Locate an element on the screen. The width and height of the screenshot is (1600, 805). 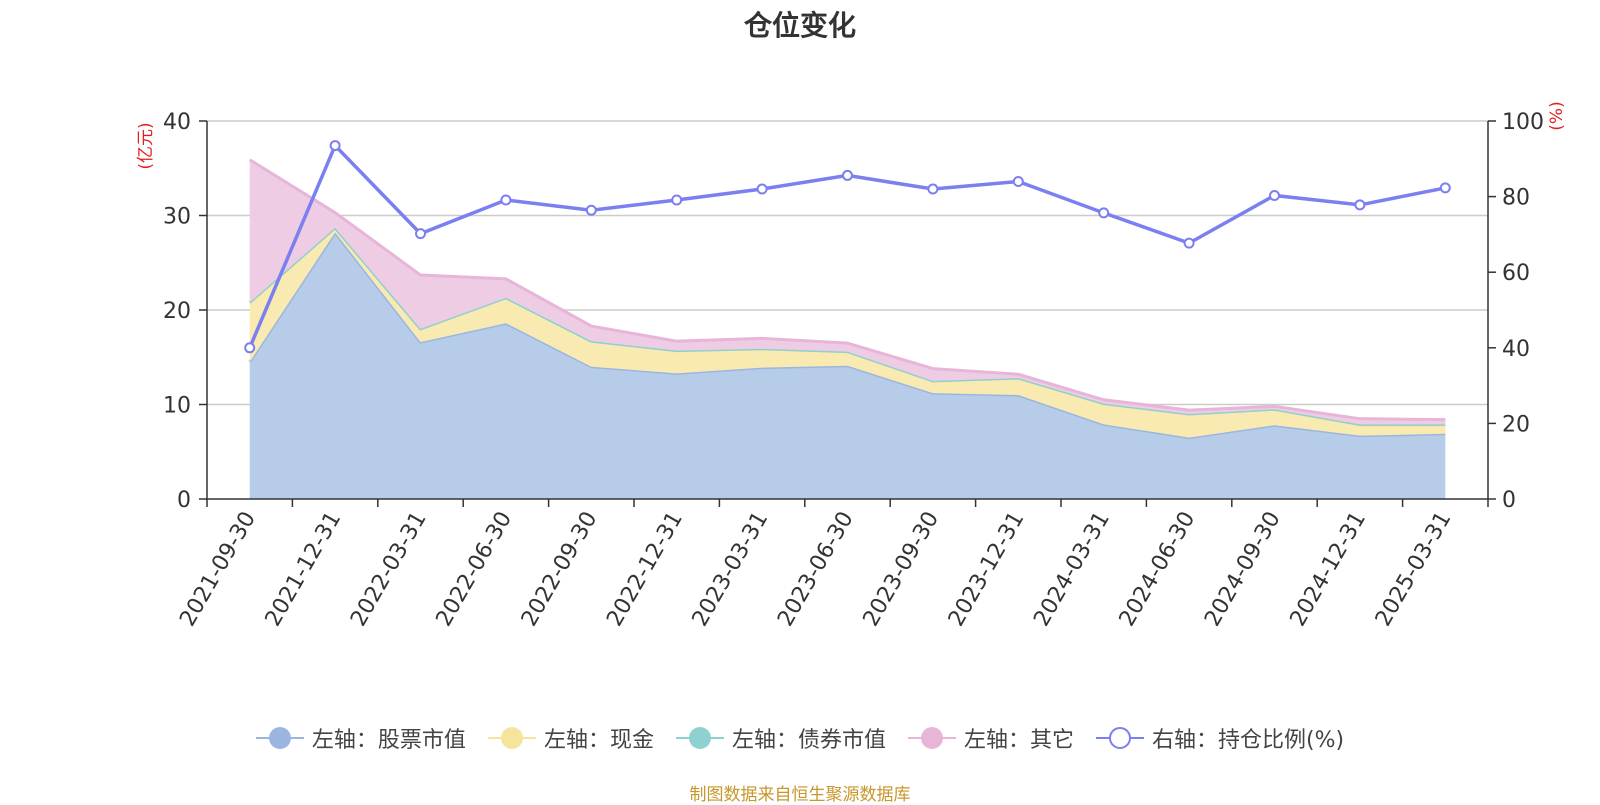
right-tick-label: 20 is located at coordinates (1516, 424).